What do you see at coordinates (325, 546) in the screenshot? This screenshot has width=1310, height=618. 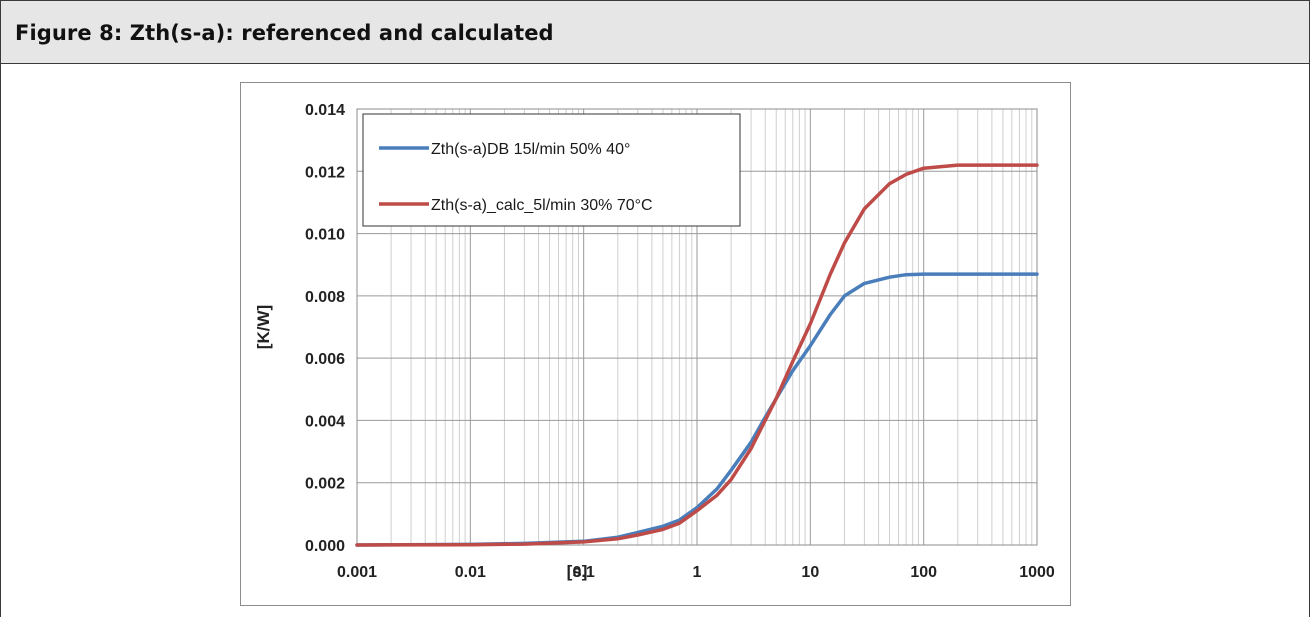 I see `y-tick-label: 0.000` at bounding box center [325, 546].